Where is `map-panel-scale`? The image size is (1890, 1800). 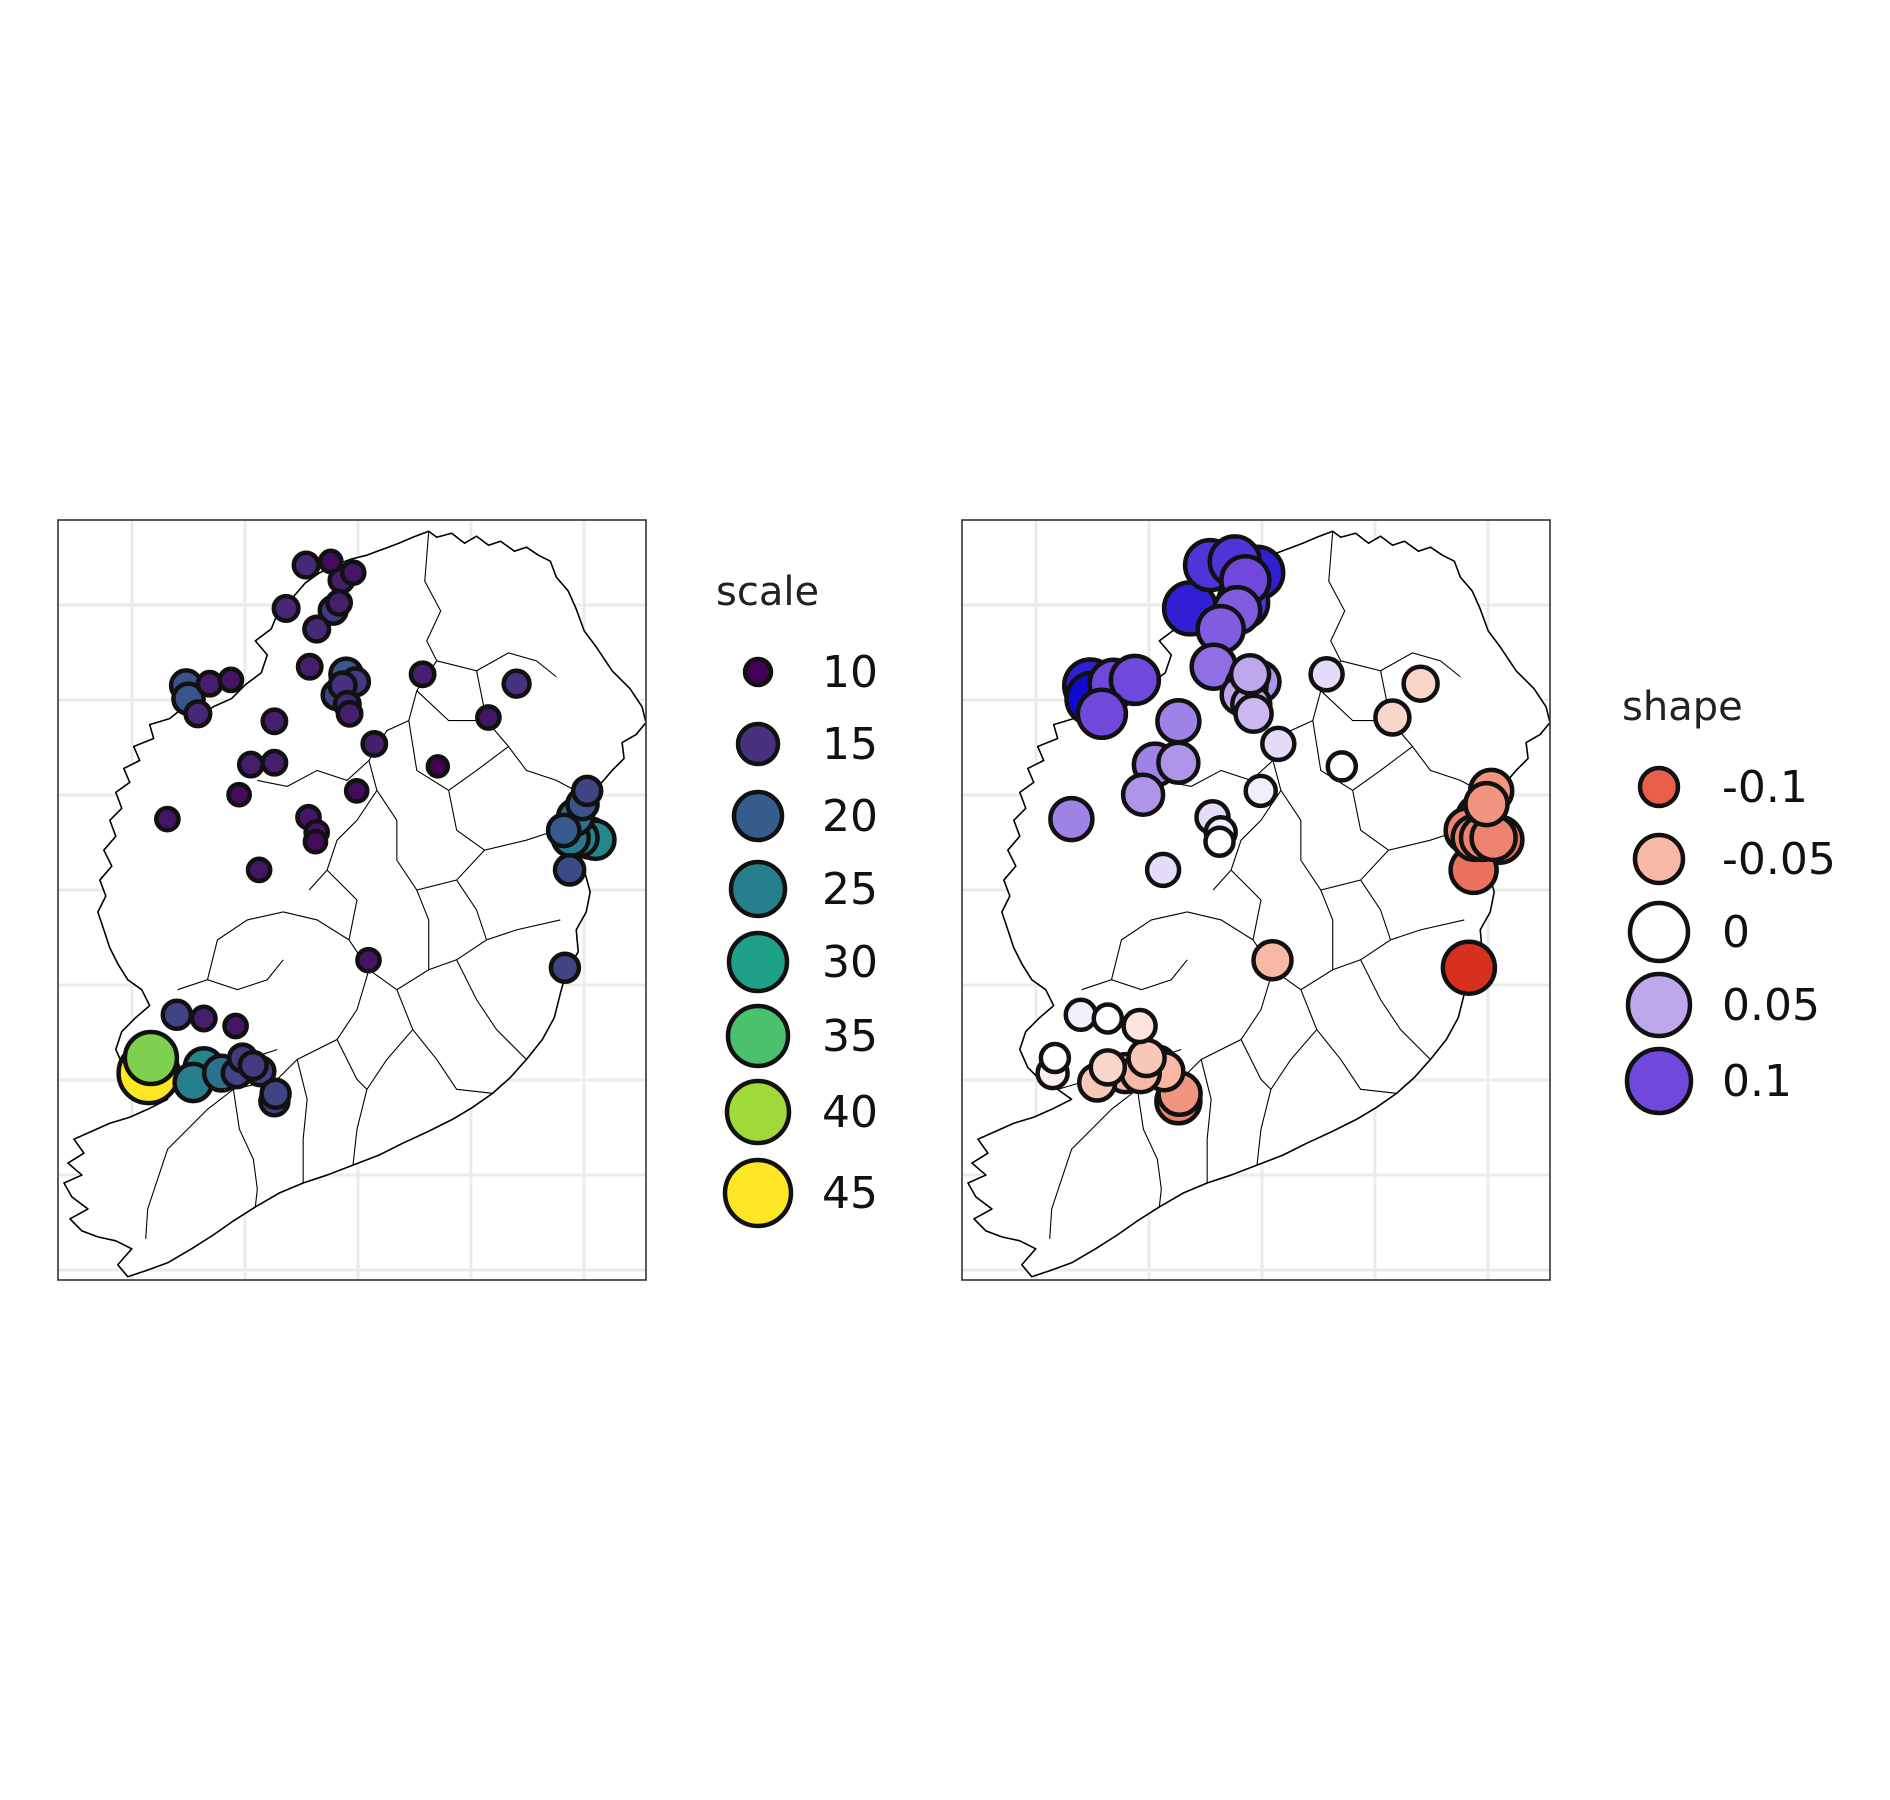 map-panel-scale is located at coordinates (352, 900).